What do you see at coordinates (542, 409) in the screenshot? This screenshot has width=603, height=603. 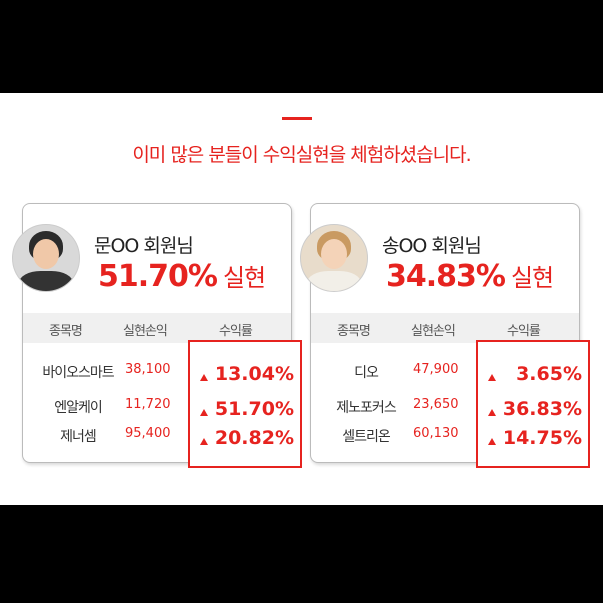 I see `return-rate: 36.83%` at bounding box center [542, 409].